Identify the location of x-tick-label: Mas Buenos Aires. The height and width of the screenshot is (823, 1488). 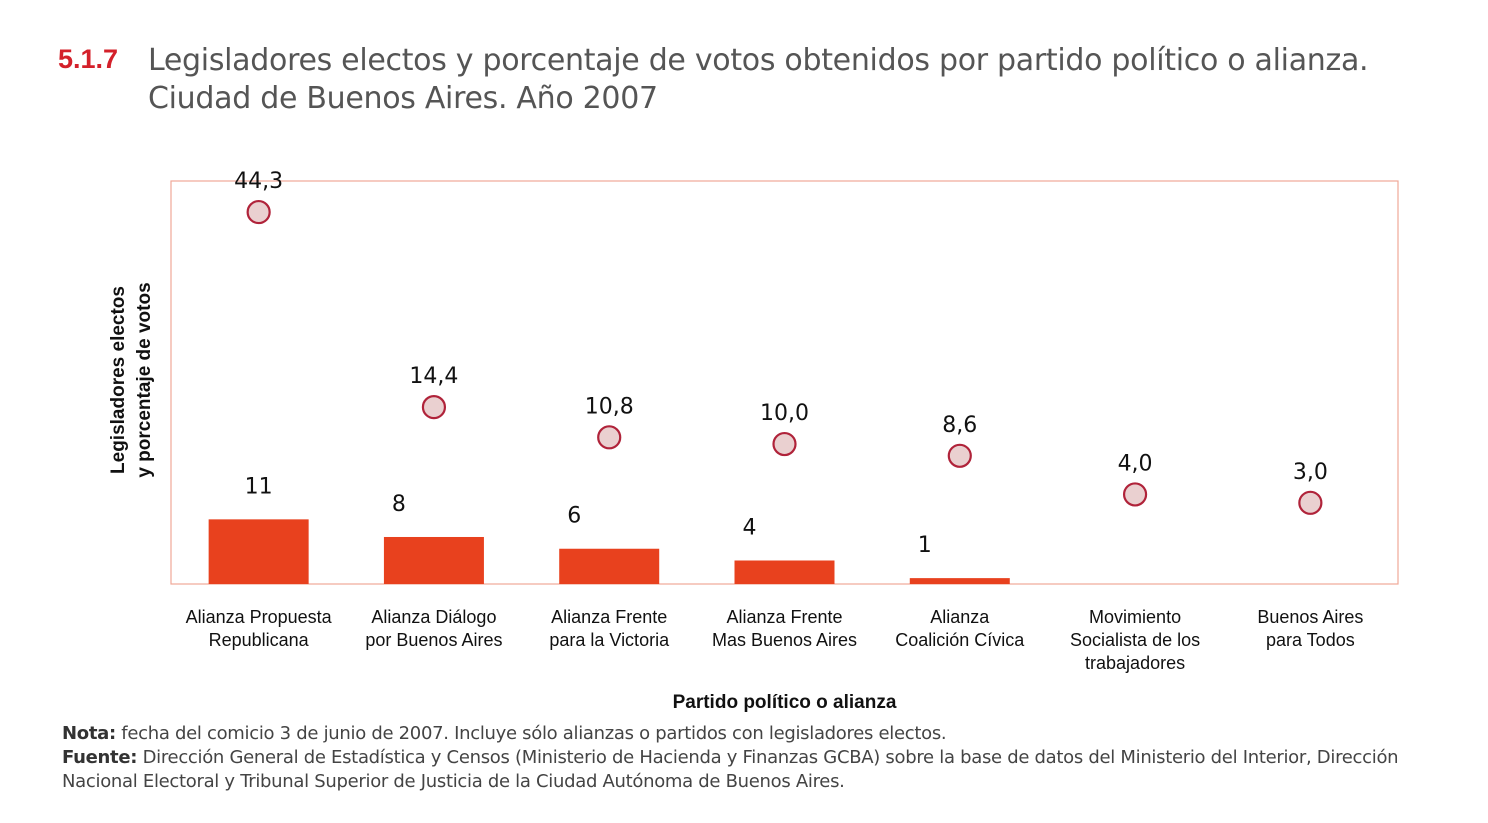
(784, 640).